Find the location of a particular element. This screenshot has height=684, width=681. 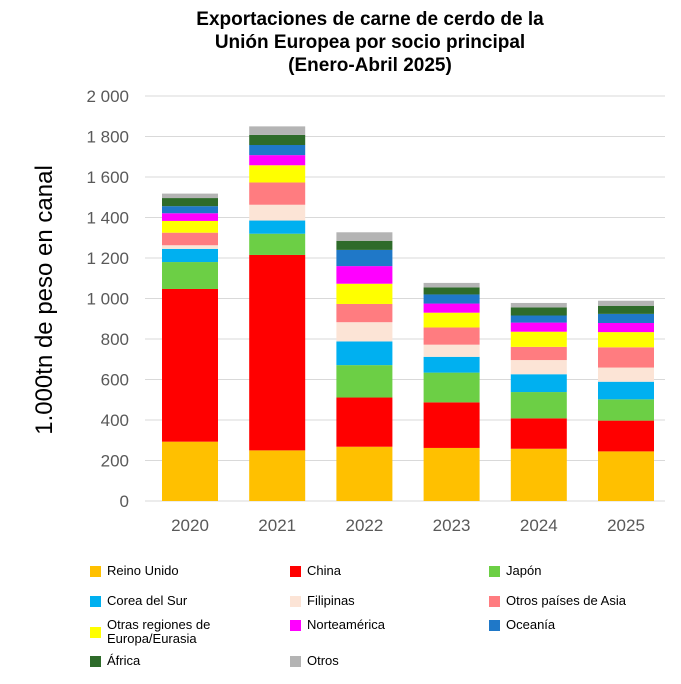

legend-item: Corea del Sur is located at coordinates (138, 601).